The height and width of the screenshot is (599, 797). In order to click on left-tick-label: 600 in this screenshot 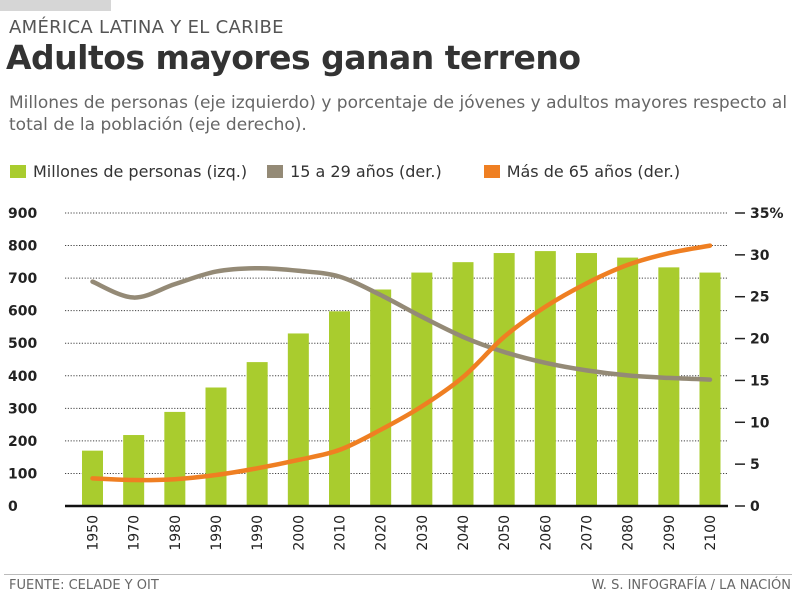, I will do `click(22, 312)`.